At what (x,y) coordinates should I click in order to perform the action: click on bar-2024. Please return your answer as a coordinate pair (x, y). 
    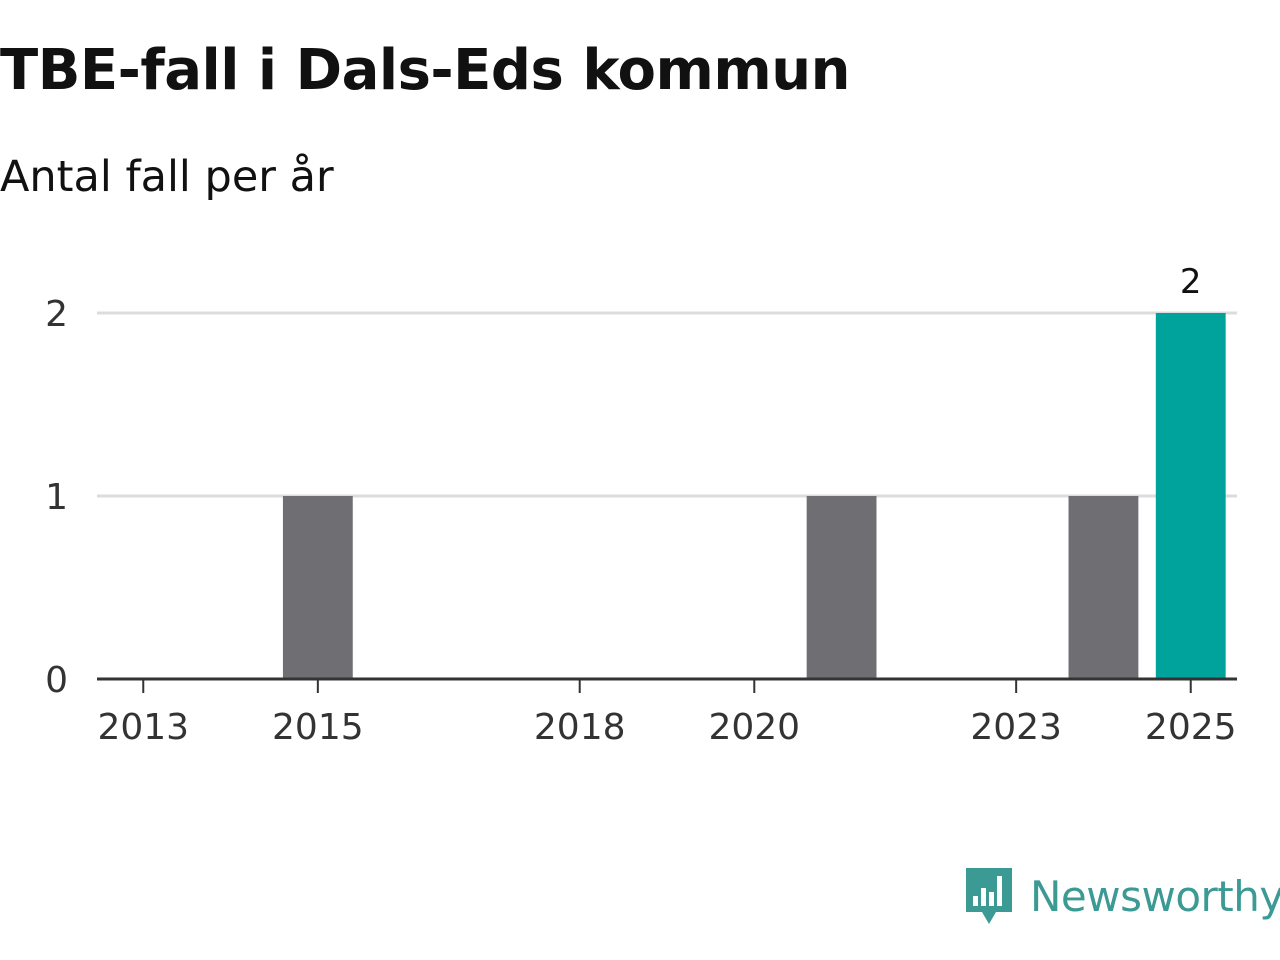
    Looking at the image, I should click on (1103, 587).